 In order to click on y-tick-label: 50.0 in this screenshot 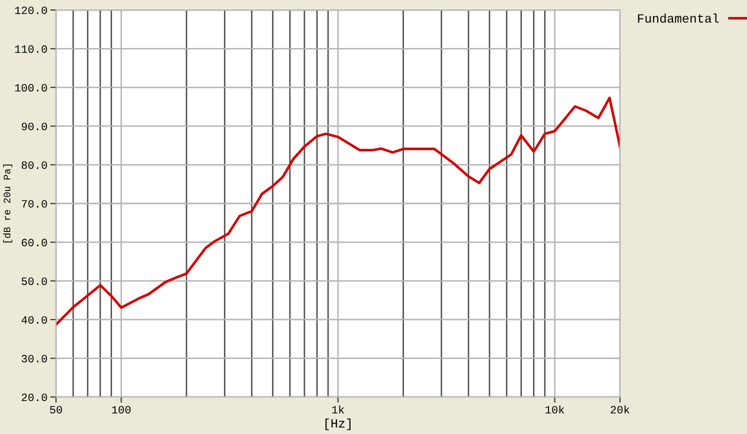, I will do `click(34, 281)`.